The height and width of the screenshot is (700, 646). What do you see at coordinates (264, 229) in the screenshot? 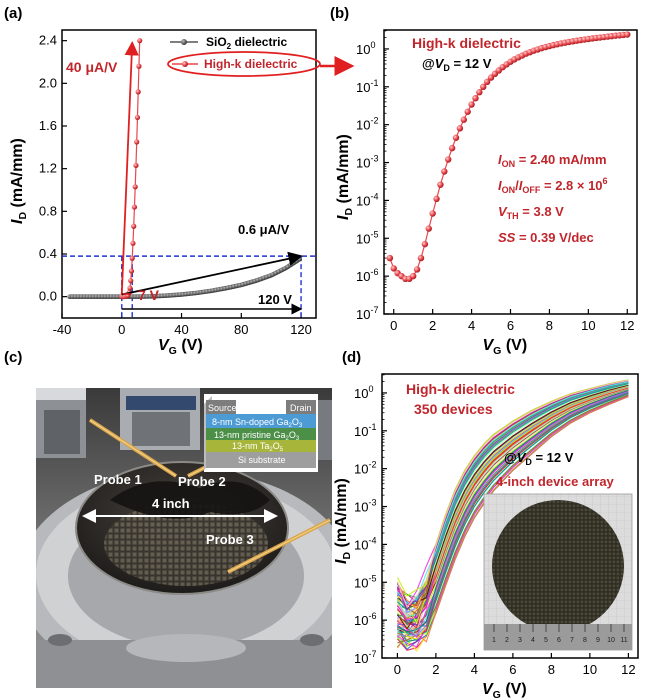
I see `a-sio2-slope-label: 0.6 μA/V` at bounding box center [264, 229].